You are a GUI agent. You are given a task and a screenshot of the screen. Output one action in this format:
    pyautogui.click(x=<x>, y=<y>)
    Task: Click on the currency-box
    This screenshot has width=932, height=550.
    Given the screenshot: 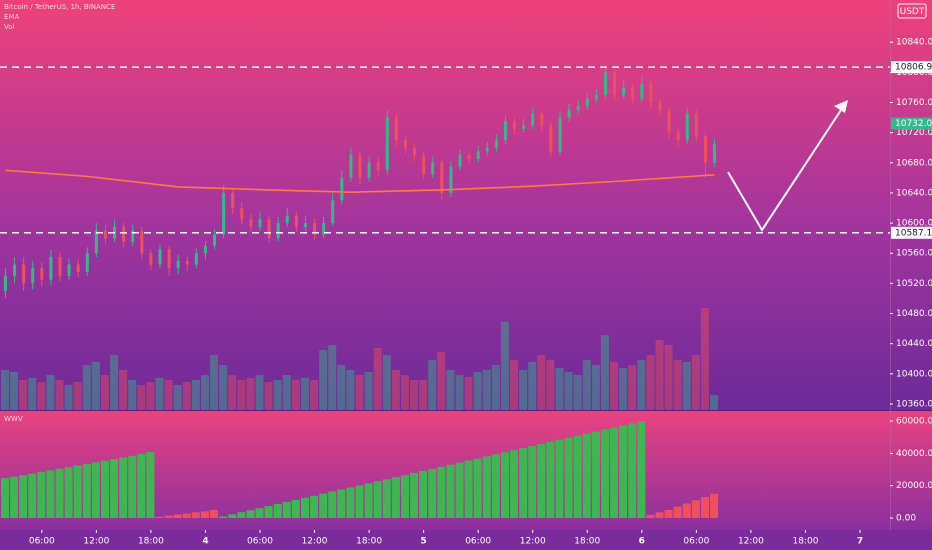 What is the action you would take?
    pyautogui.click(x=912, y=11)
    